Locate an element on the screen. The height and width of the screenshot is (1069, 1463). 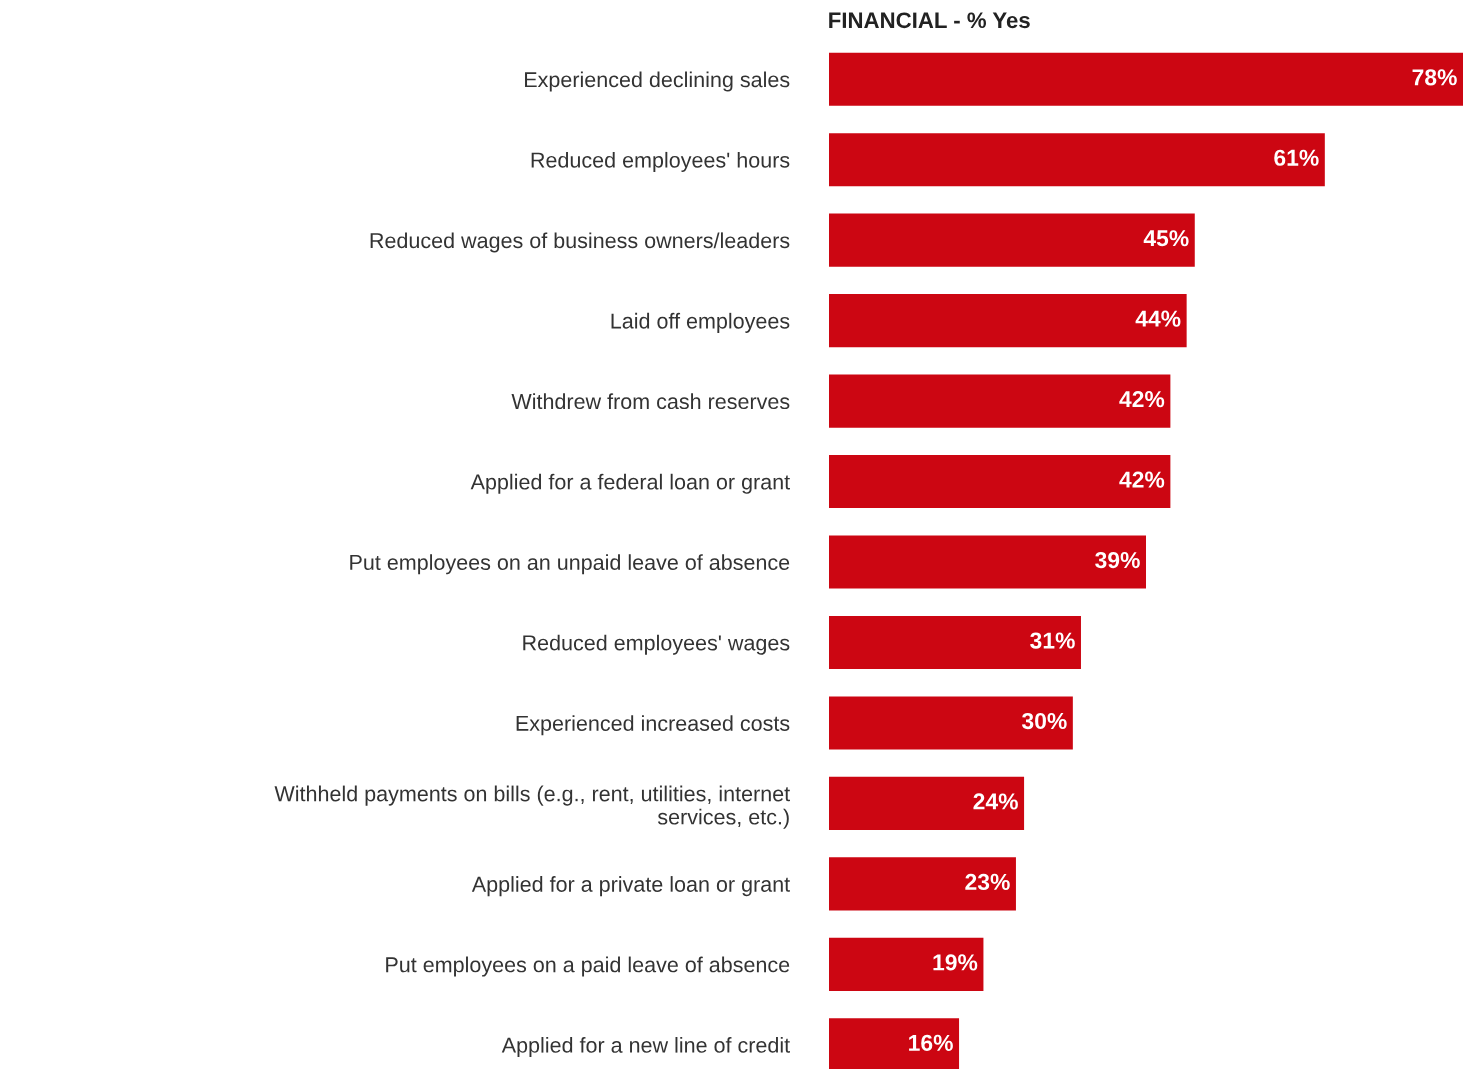
data-label: 78% is located at coordinates (1434, 77).